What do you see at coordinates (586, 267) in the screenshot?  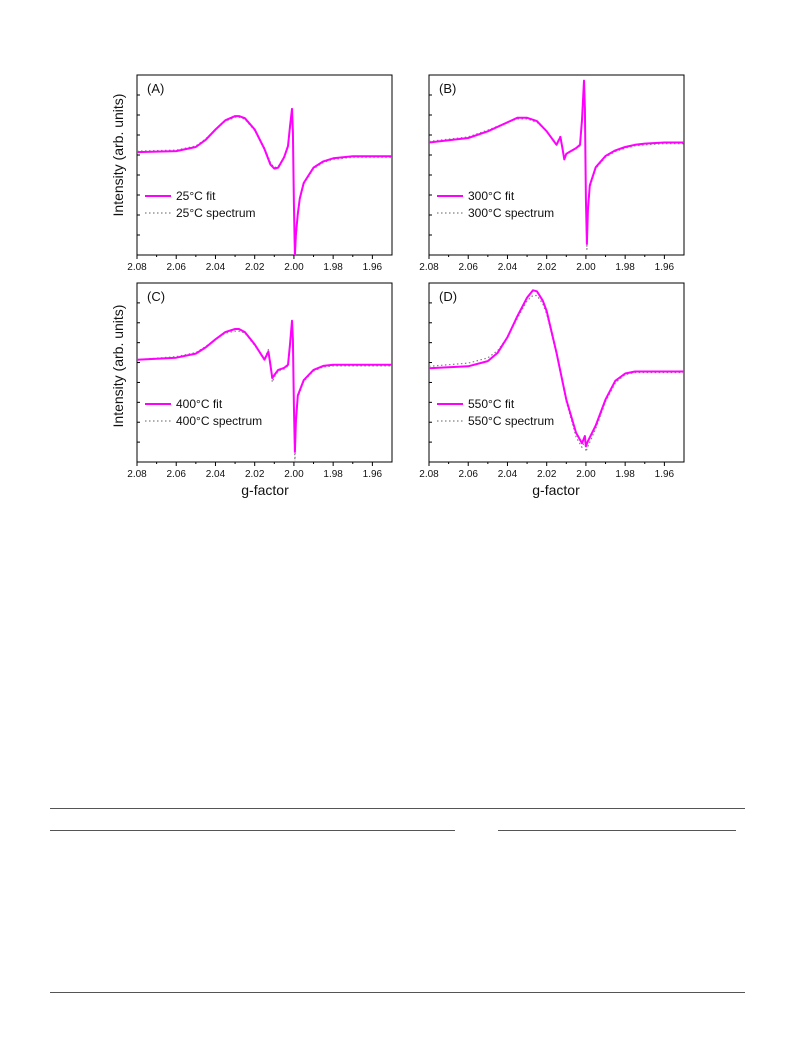 I see `panel-2-x-tick-label: 2.00` at bounding box center [586, 267].